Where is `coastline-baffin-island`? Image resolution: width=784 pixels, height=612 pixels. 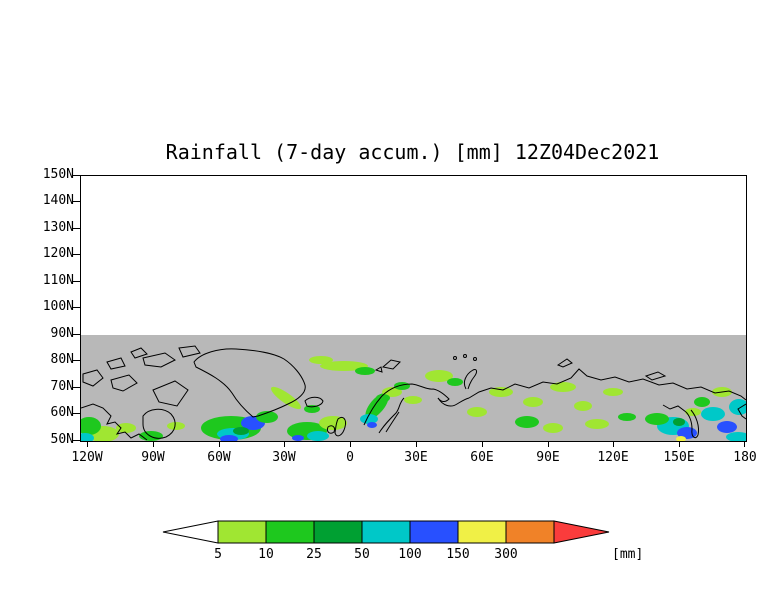
coastline-baffin-island is located at coordinates (170, 393).